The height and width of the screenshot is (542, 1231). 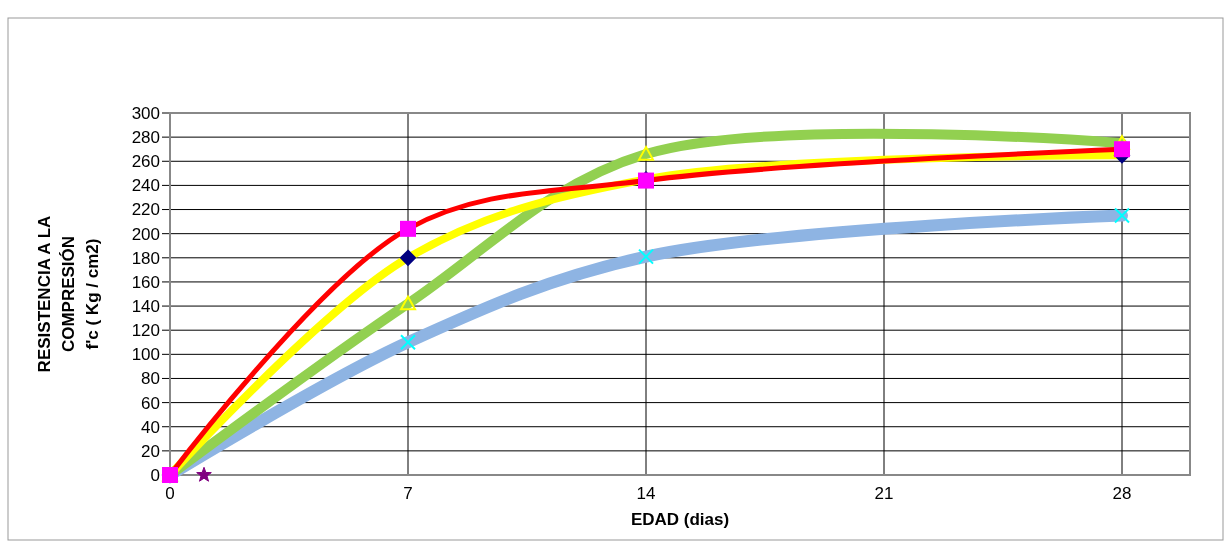 I want to click on y-tick-label: 0, so click(x=155, y=475).